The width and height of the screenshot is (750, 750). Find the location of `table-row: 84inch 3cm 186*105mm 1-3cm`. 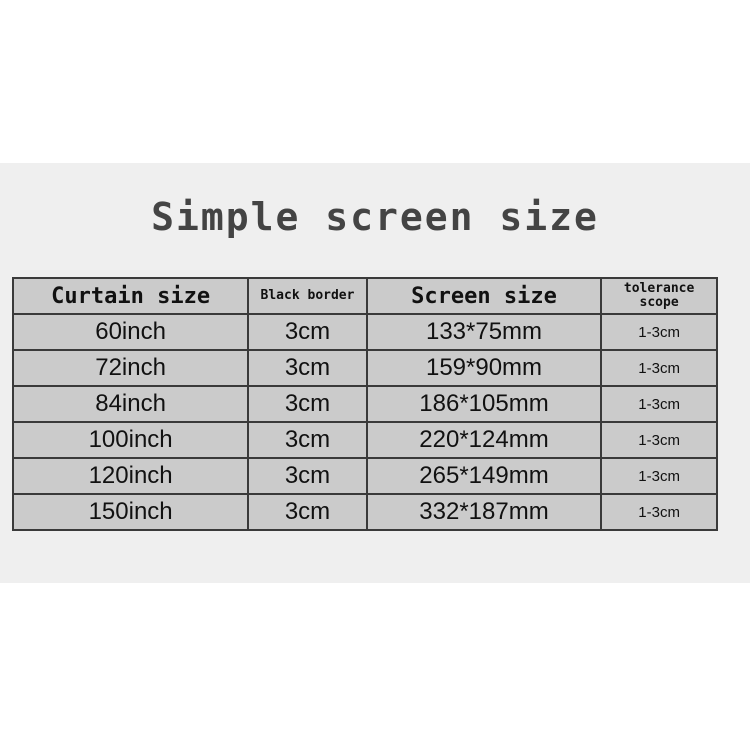

table-row: 84inch 3cm 186*105mm 1-3cm is located at coordinates (364, 404).